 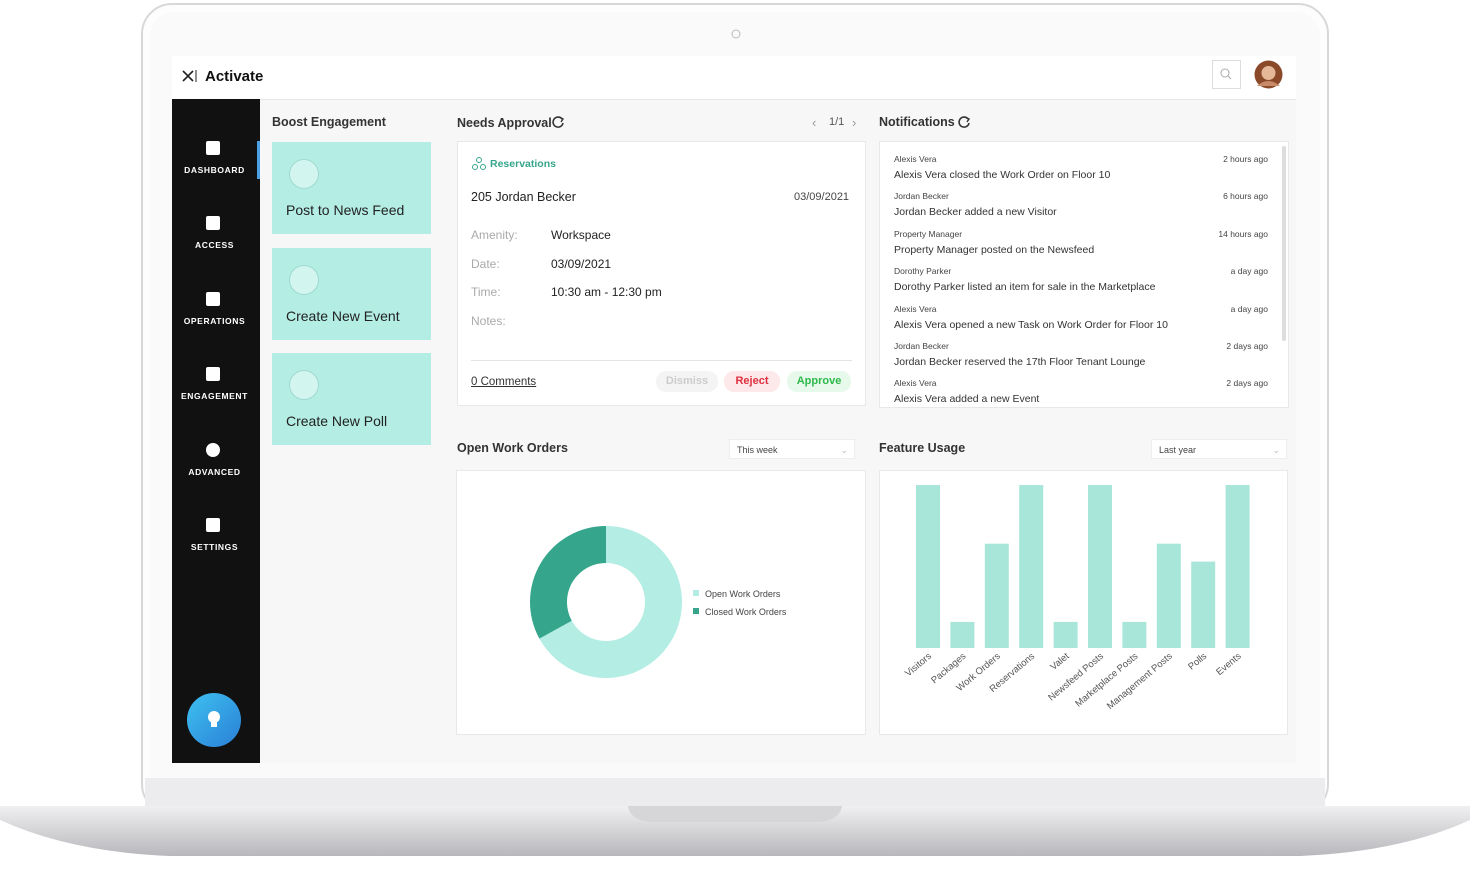 I want to click on section-title: Boost Engagement, so click(x=329, y=122).